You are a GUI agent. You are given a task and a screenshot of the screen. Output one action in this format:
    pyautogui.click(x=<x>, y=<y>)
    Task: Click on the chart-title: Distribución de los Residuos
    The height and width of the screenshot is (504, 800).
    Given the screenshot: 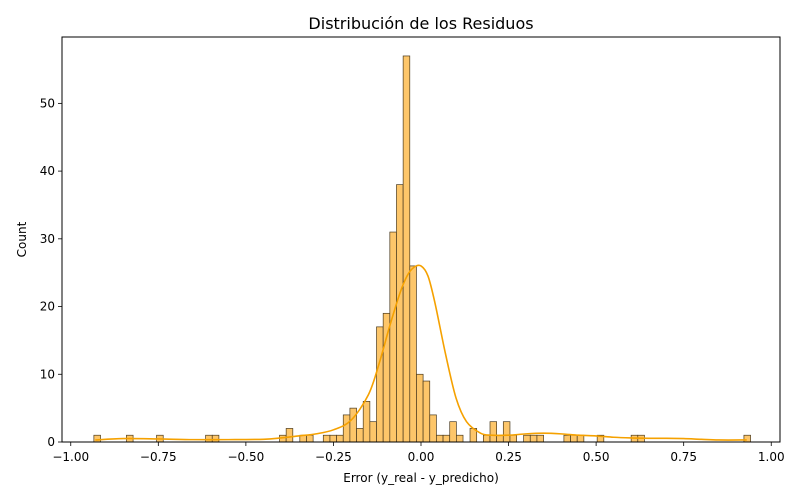 What is the action you would take?
    pyautogui.click(x=420, y=23)
    